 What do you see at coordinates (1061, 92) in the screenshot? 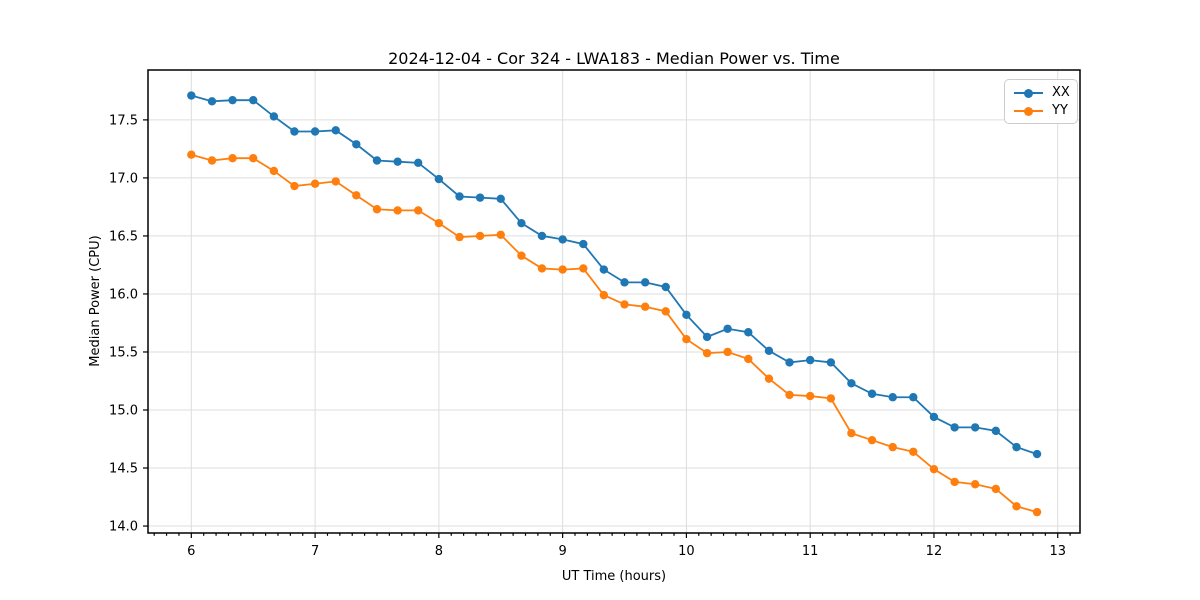
I see `legend-label-xx: XX` at bounding box center [1061, 92].